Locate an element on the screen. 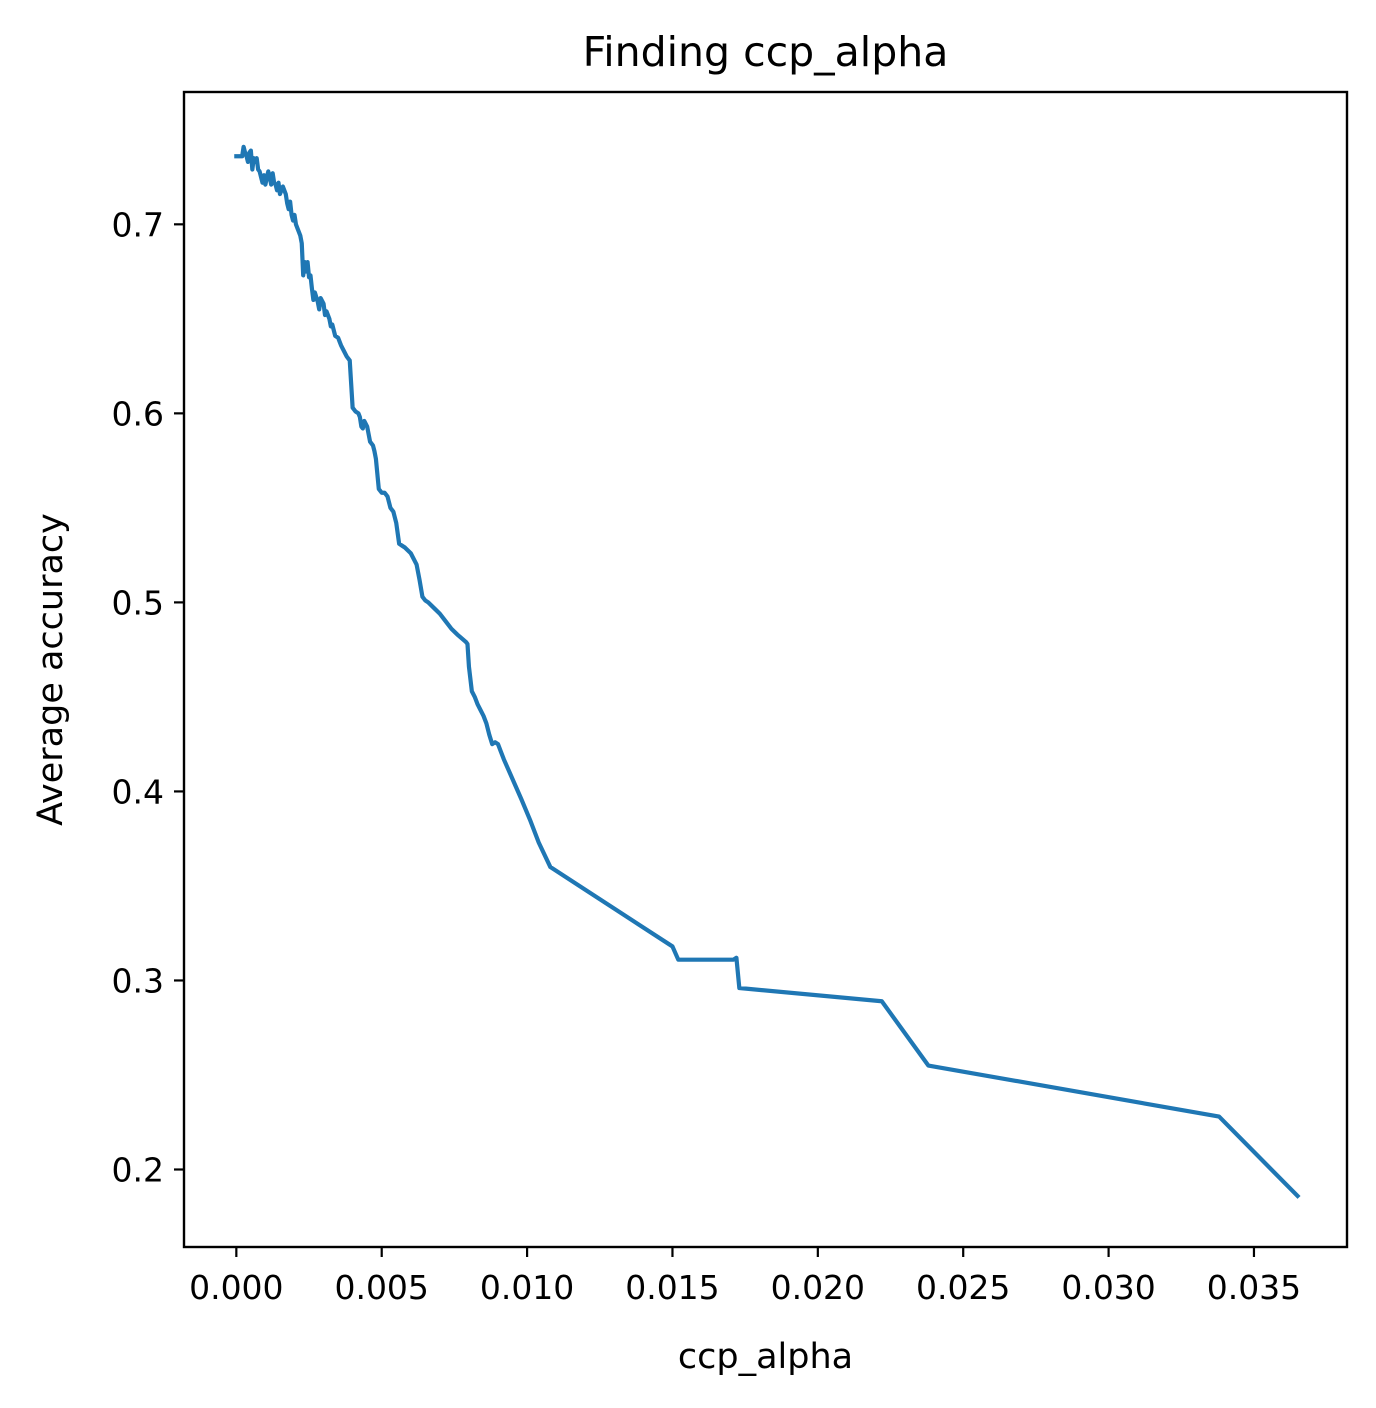 The height and width of the screenshot is (1408, 1376). y-tick-label: 0.2 is located at coordinates (138, 1169).